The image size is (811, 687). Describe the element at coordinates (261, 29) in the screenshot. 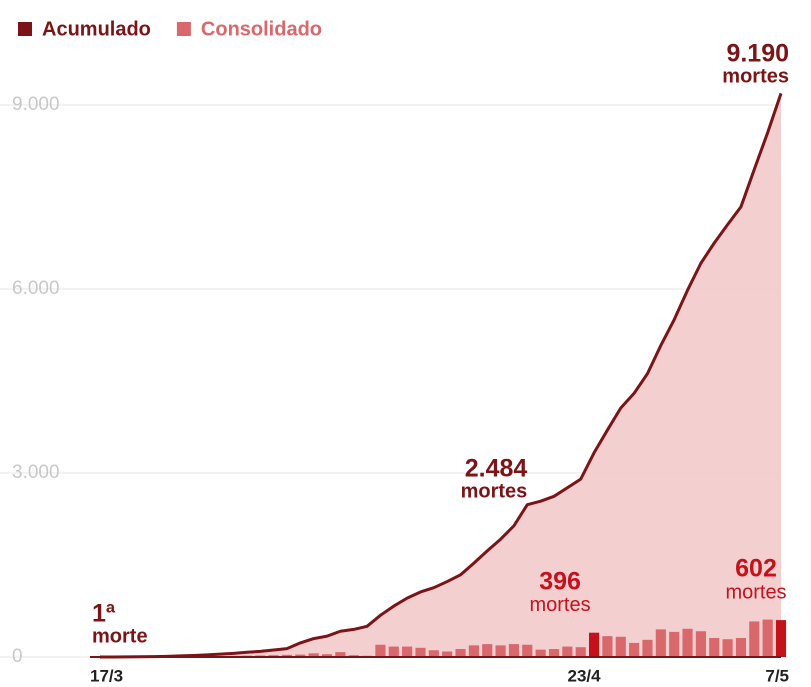

I see `legend-label: Consolidado` at that location.